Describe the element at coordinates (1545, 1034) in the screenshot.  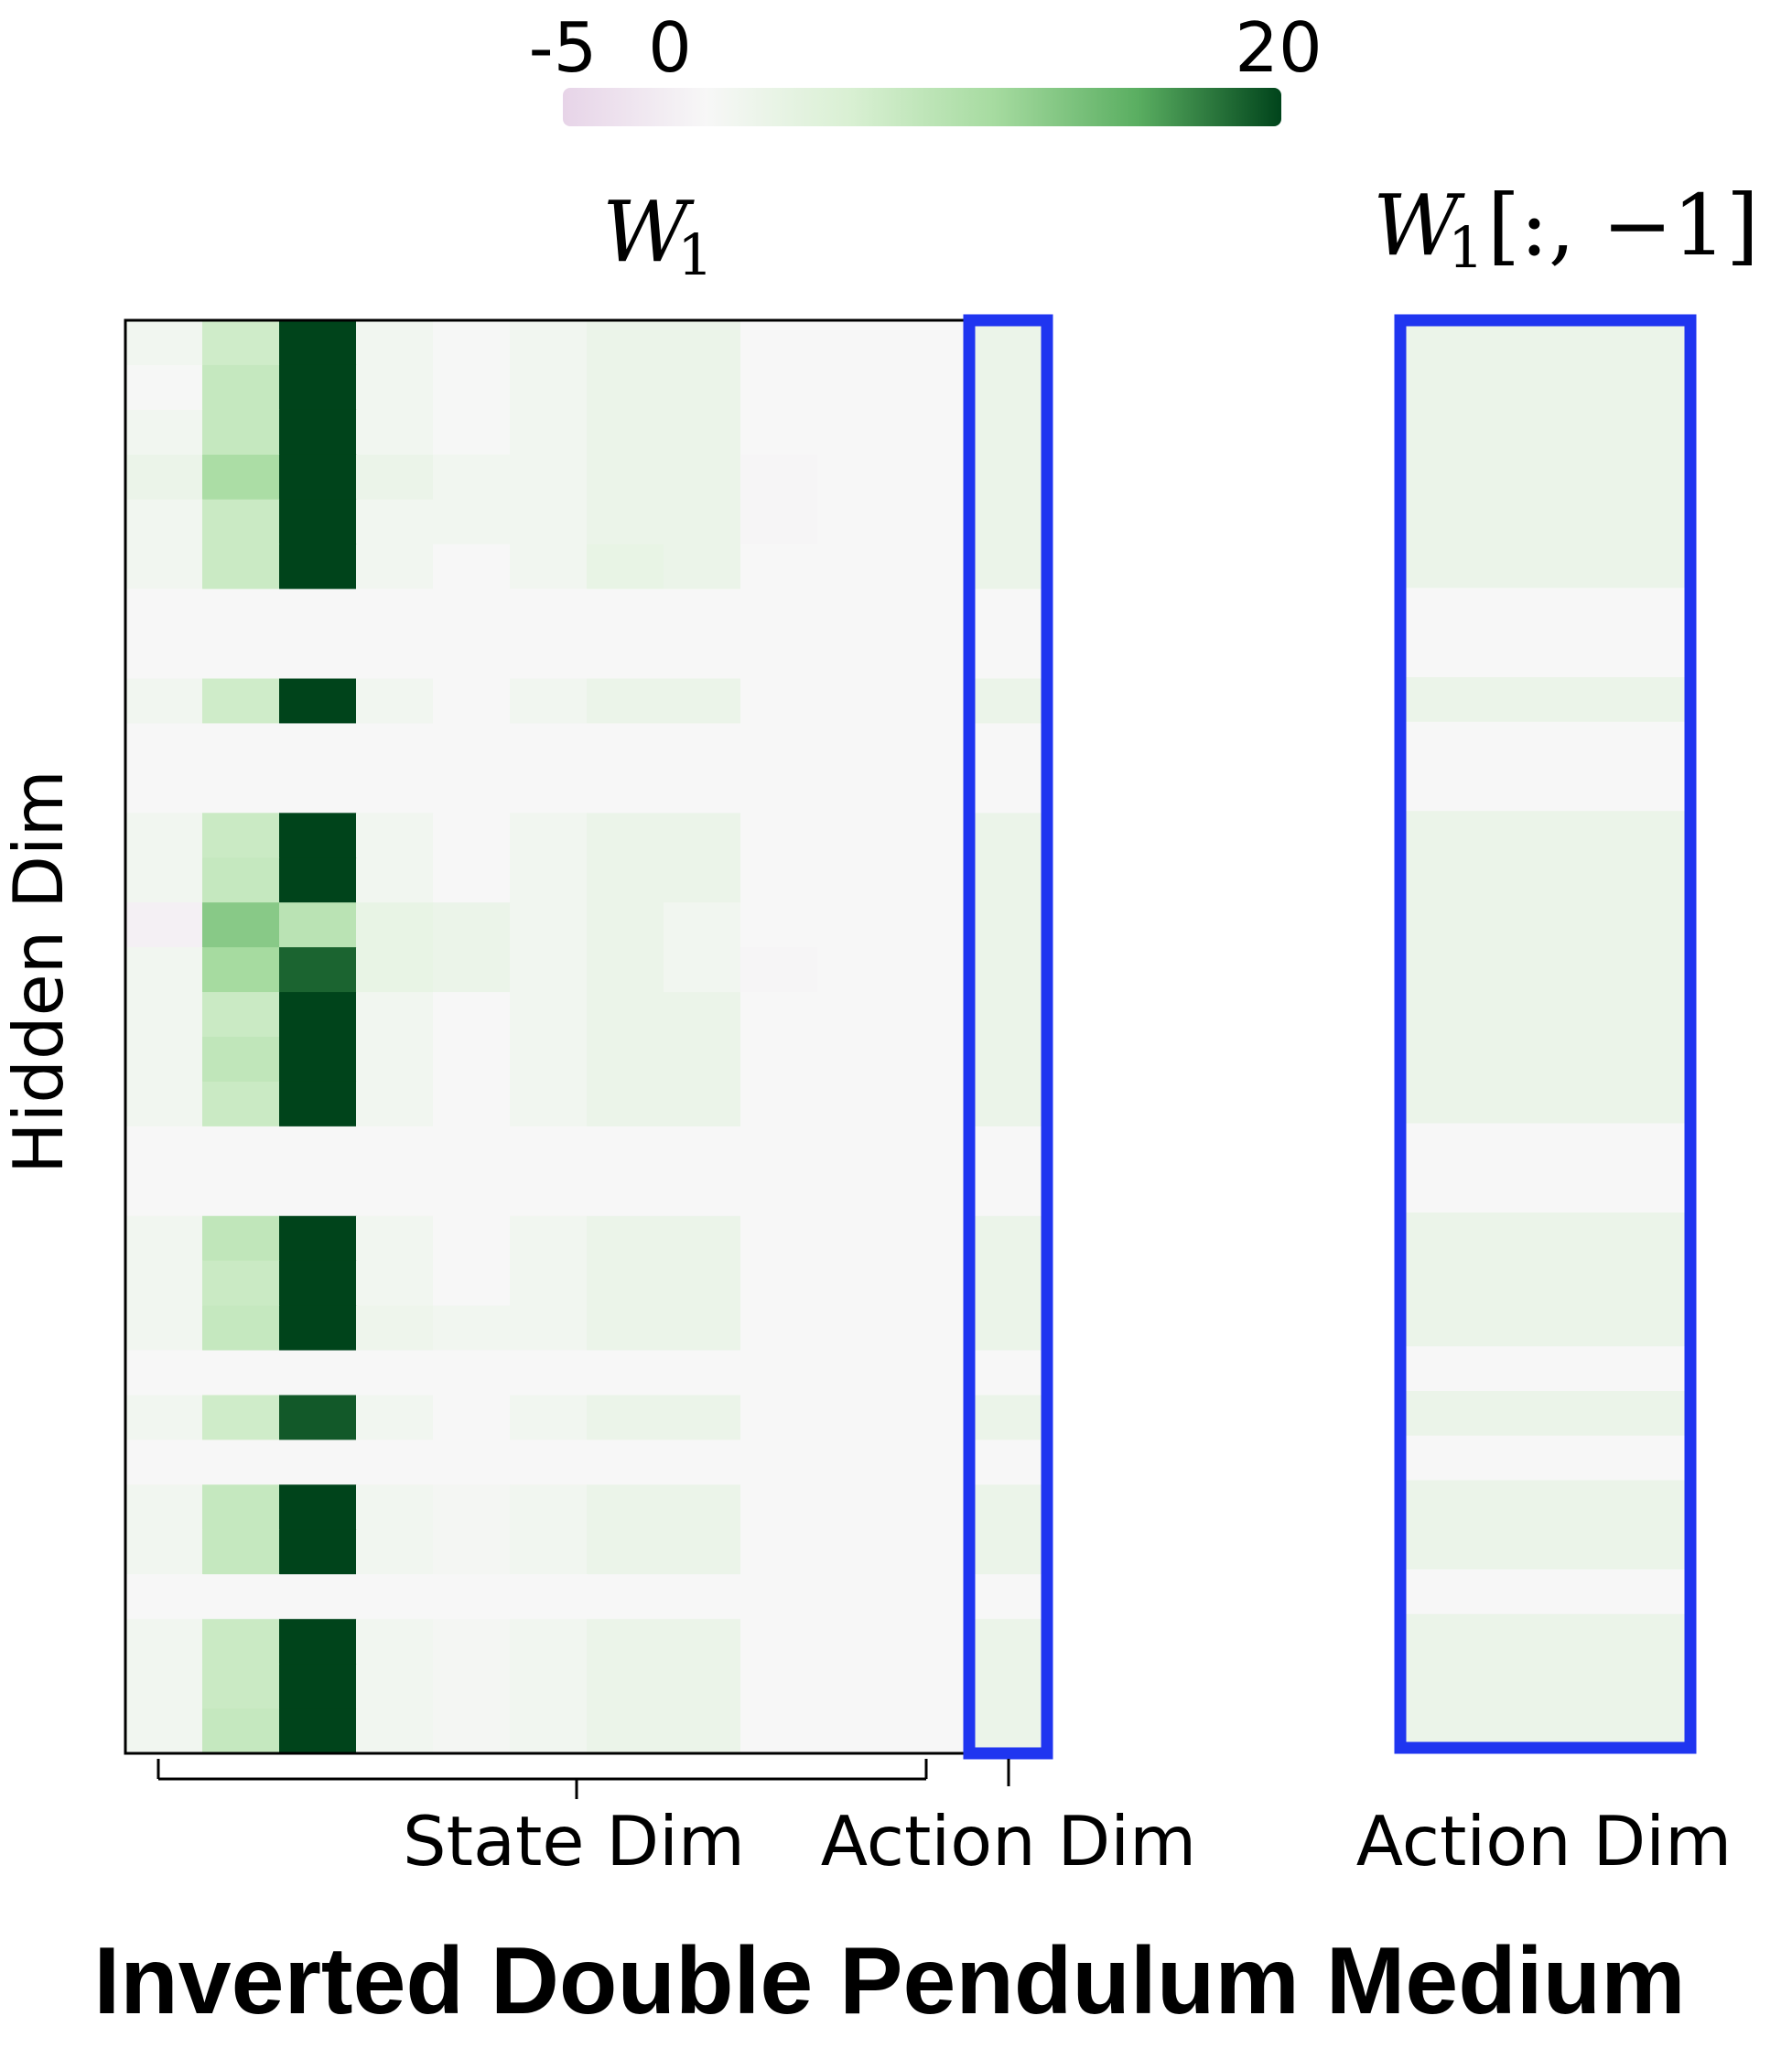
I see `action-column-panel` at that location.